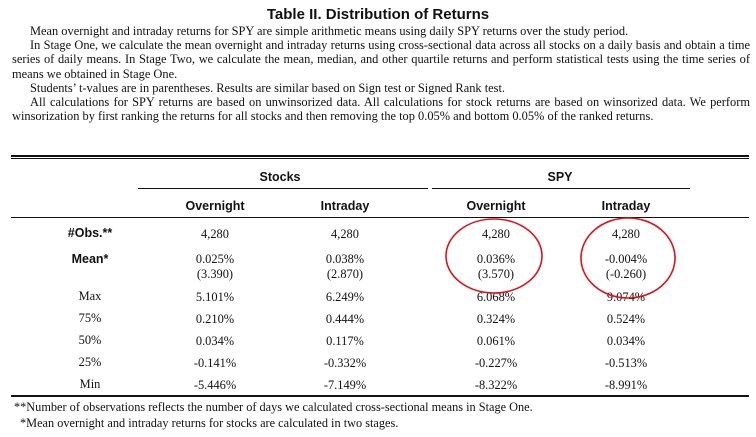 The image size is (756, 437). I want to click on row-label: #Obs.**, so click(90, 233).